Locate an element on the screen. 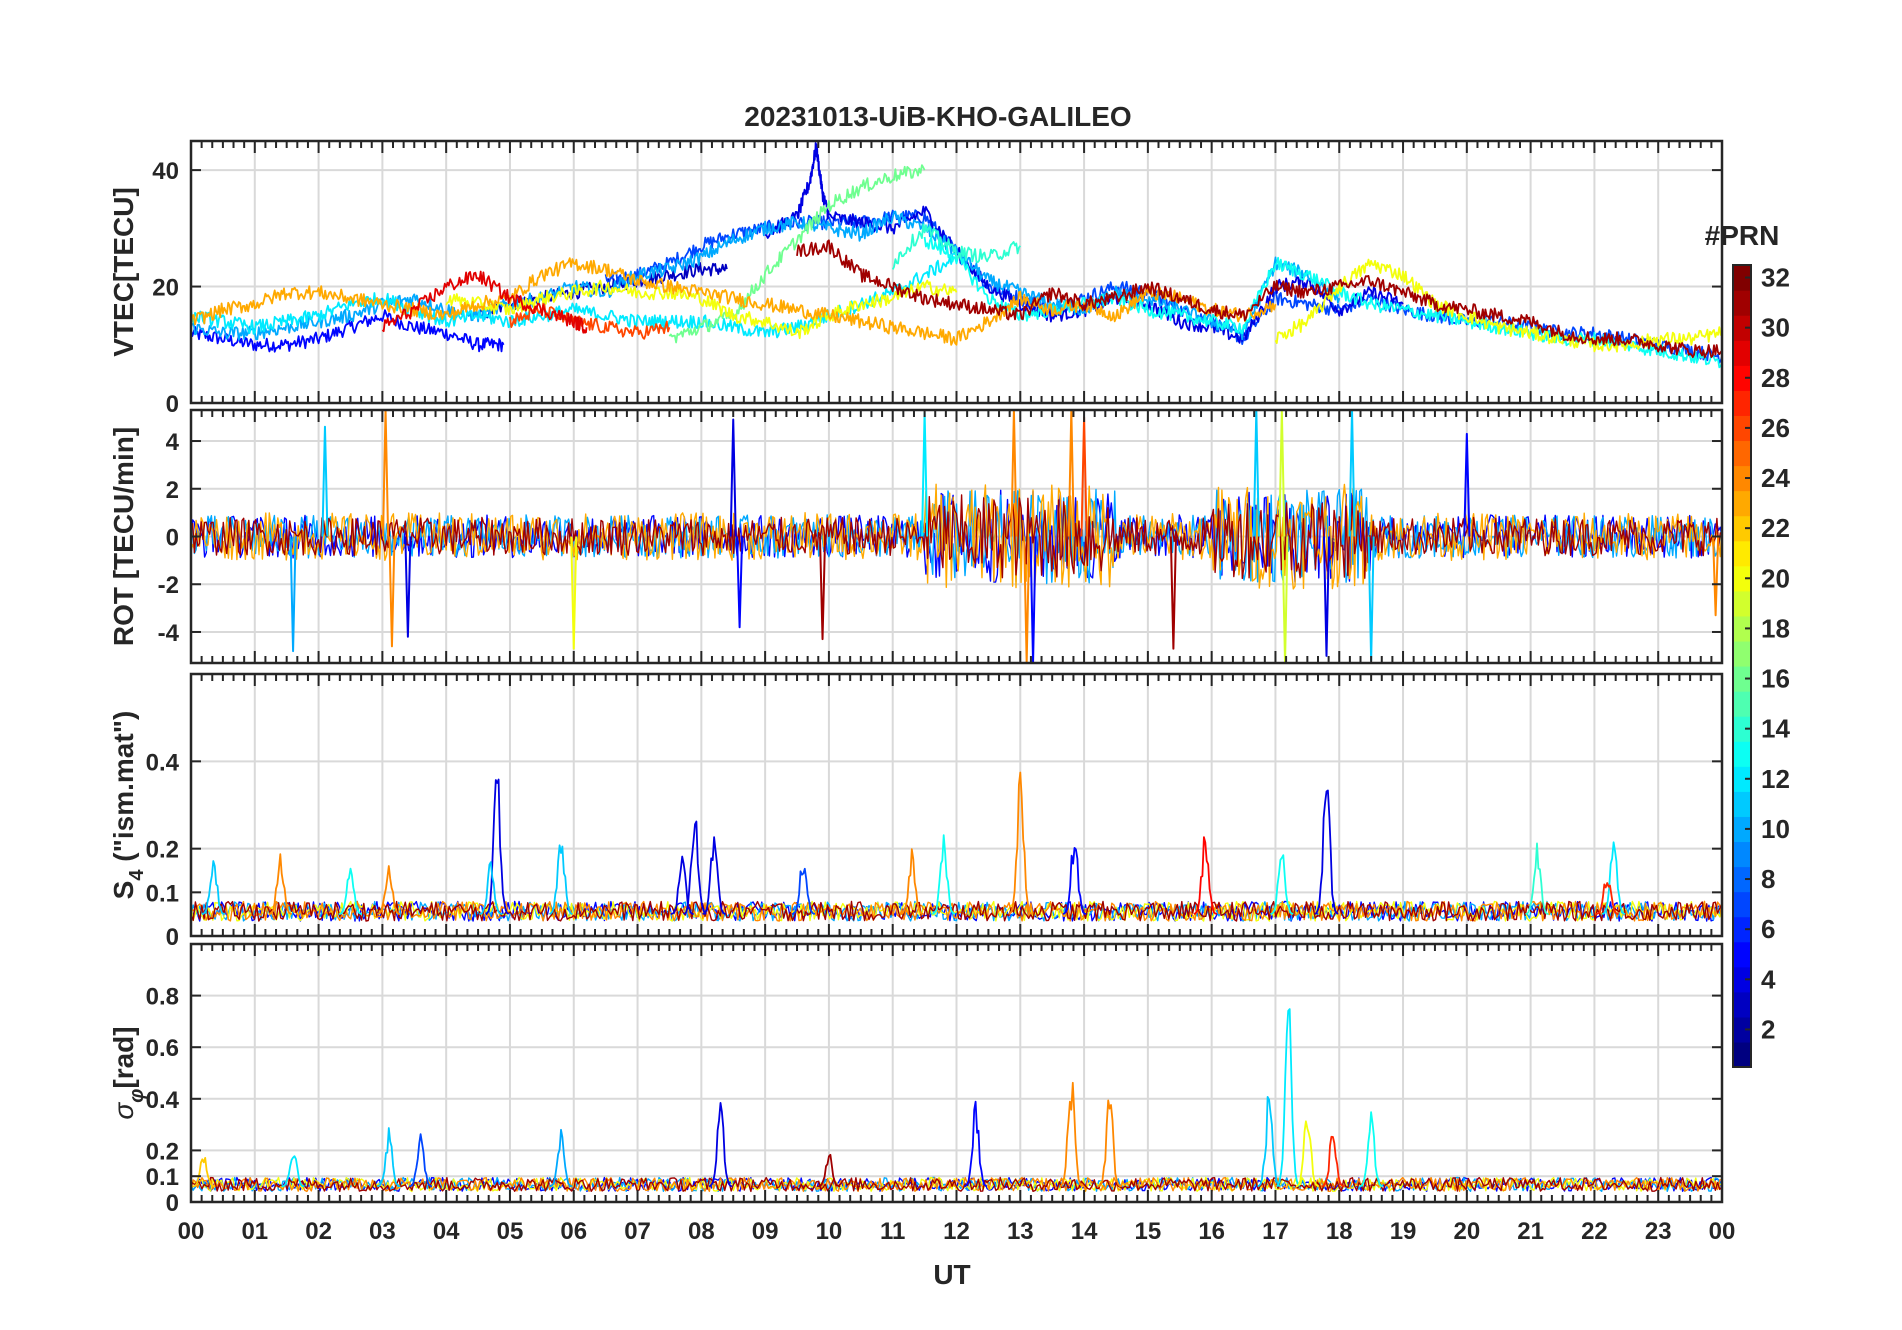 Image resolution: width=1902 pixels, height=1330 pixels. x-tick-label: 20 is located at coordinates (1466, 1231).